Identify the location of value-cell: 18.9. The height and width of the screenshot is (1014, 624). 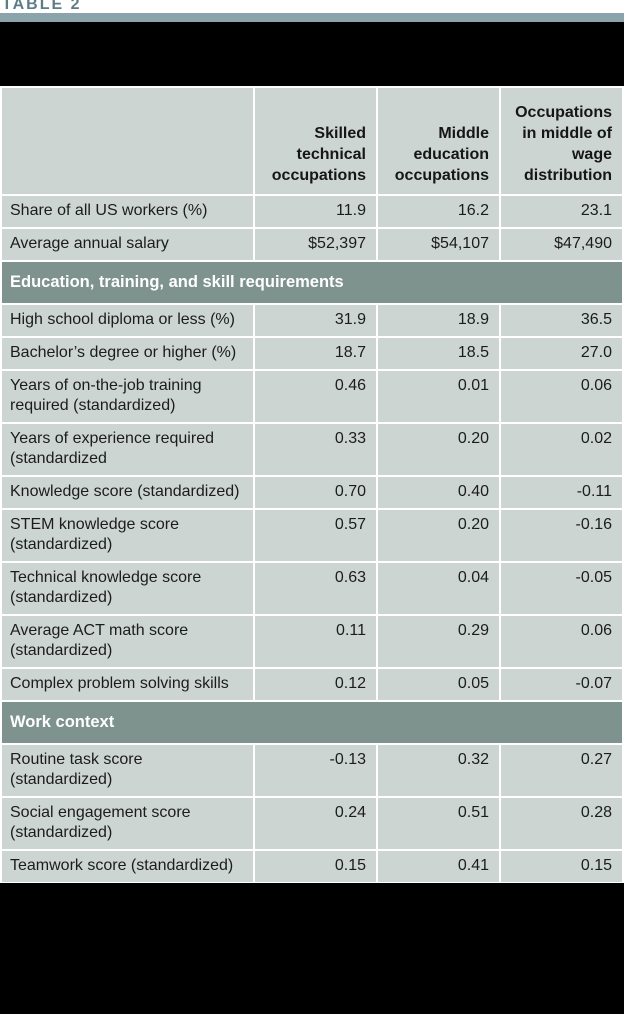
(438, 320).